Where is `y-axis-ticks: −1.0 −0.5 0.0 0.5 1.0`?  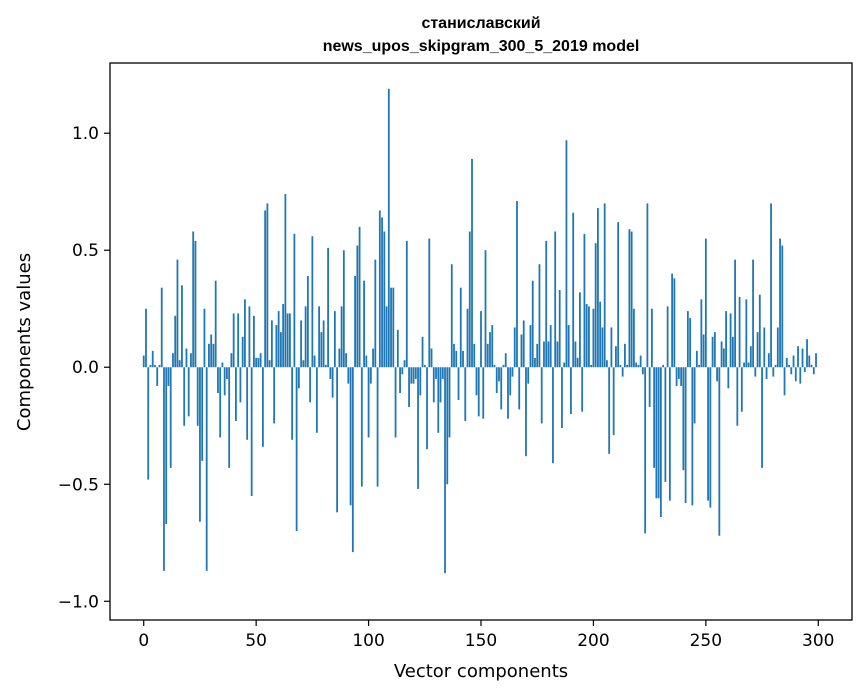
y-axis-ticks: −1.0 −0.5 0.0 0.5 1.0 is located at coordinates (84, 368).